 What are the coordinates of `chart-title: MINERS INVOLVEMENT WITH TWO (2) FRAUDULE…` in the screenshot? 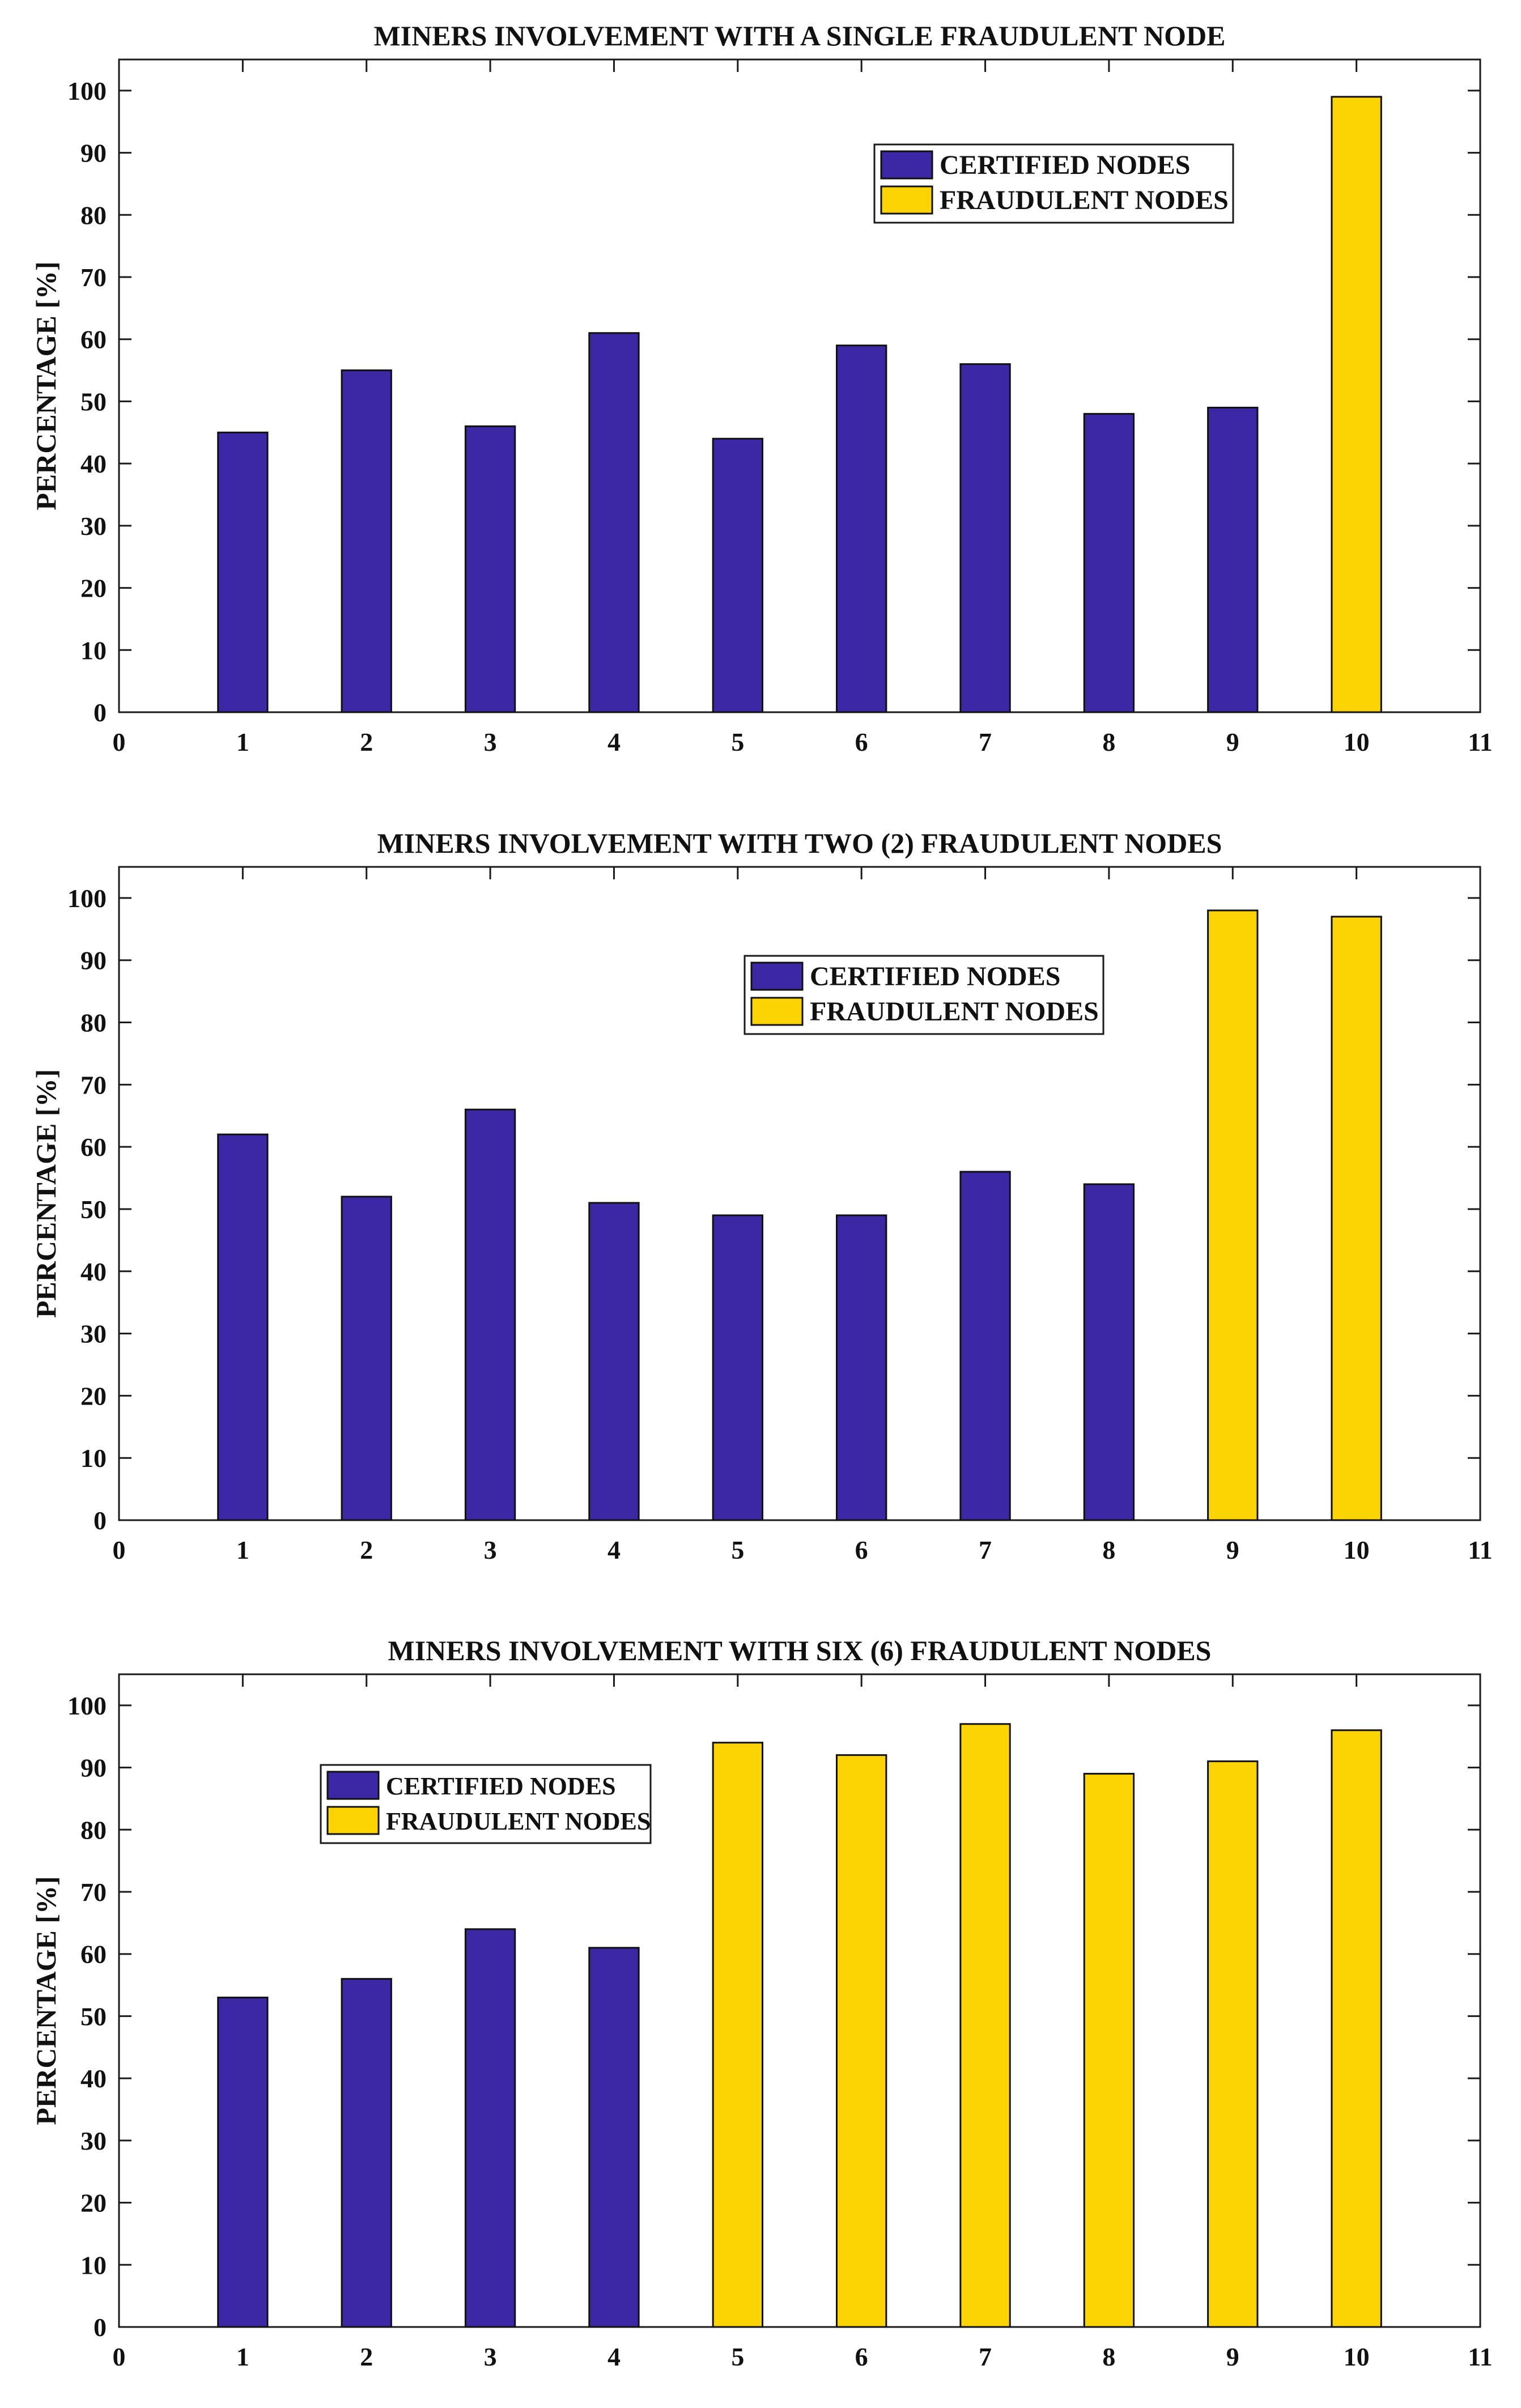 It's located at (799, 843).